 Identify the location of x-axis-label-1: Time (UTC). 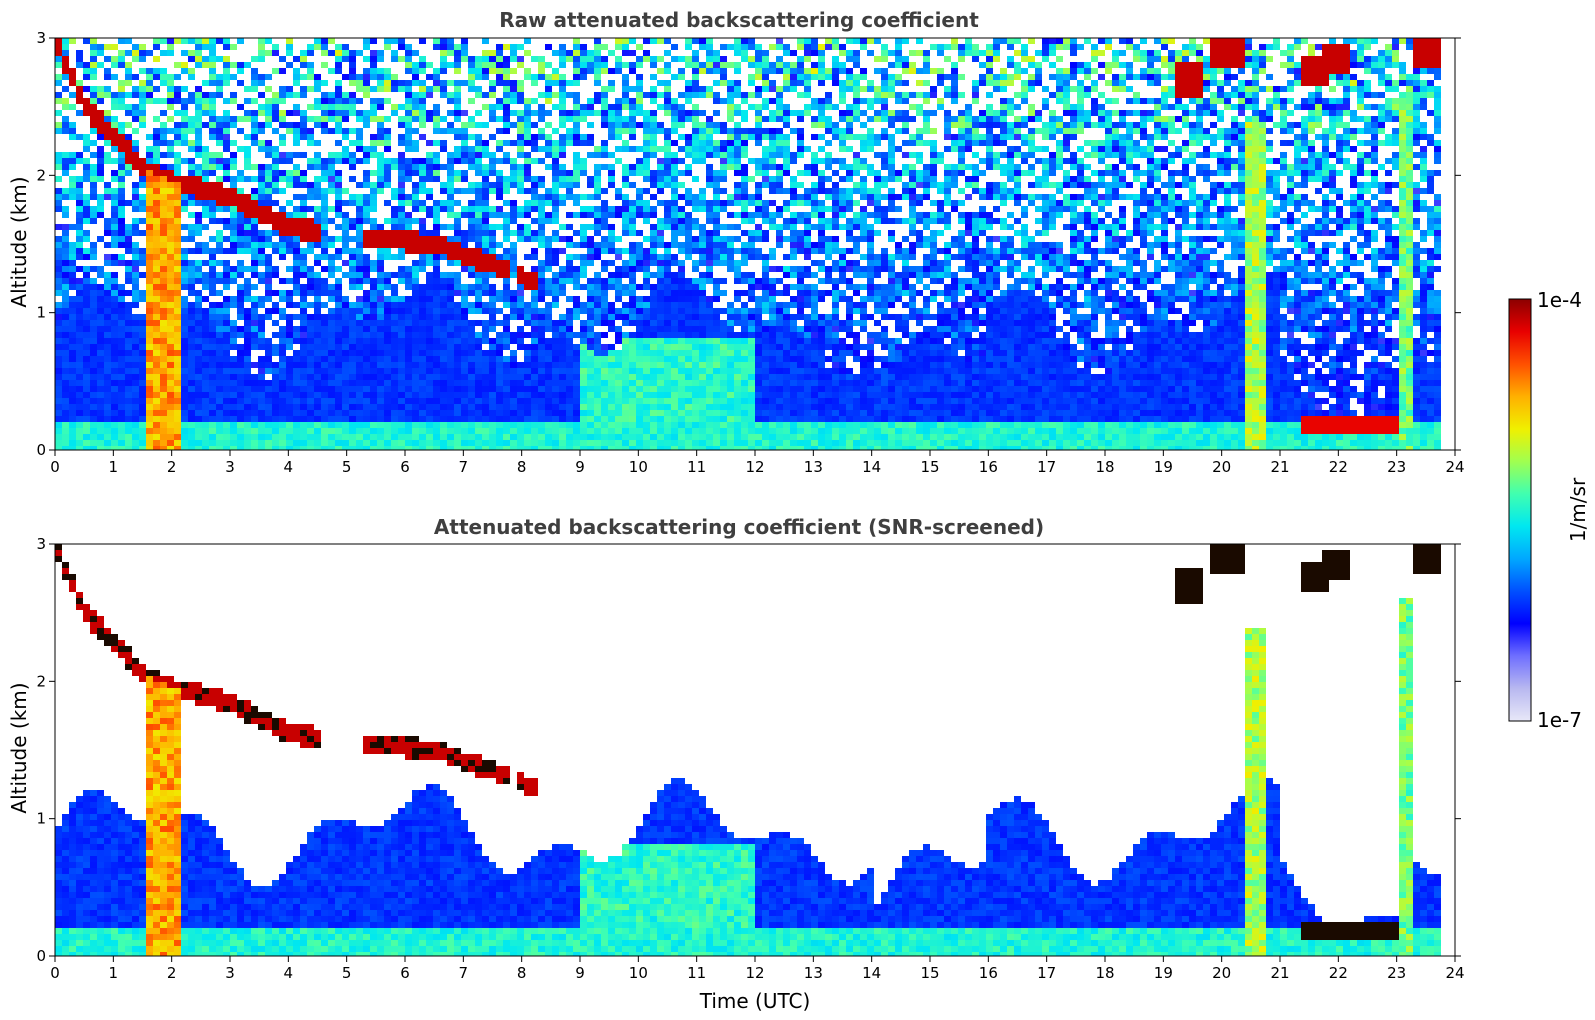
(755, 1001).